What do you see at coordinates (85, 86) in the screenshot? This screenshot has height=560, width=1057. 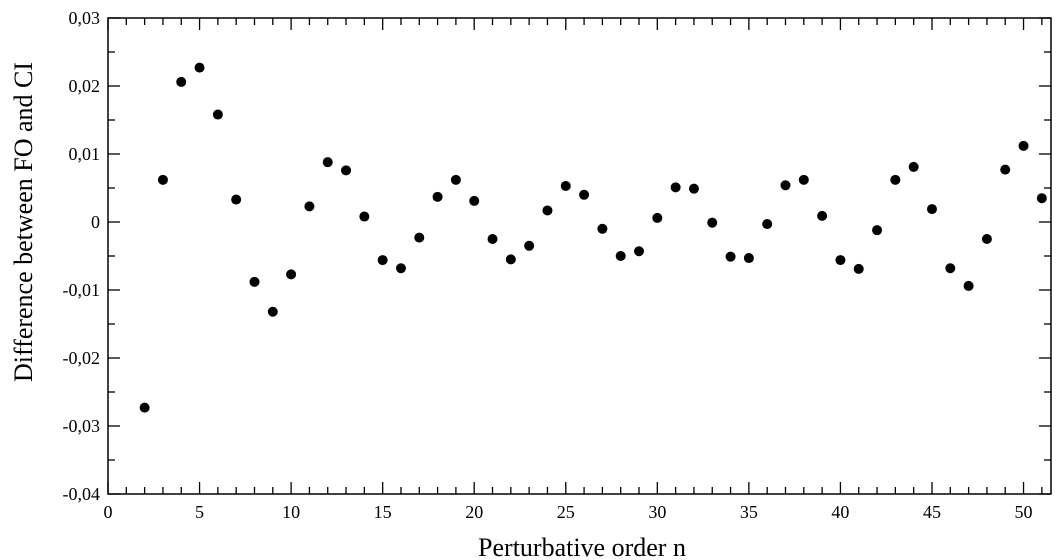 I see `y-tick-label: 0,02` at bounding box center [85, 86].